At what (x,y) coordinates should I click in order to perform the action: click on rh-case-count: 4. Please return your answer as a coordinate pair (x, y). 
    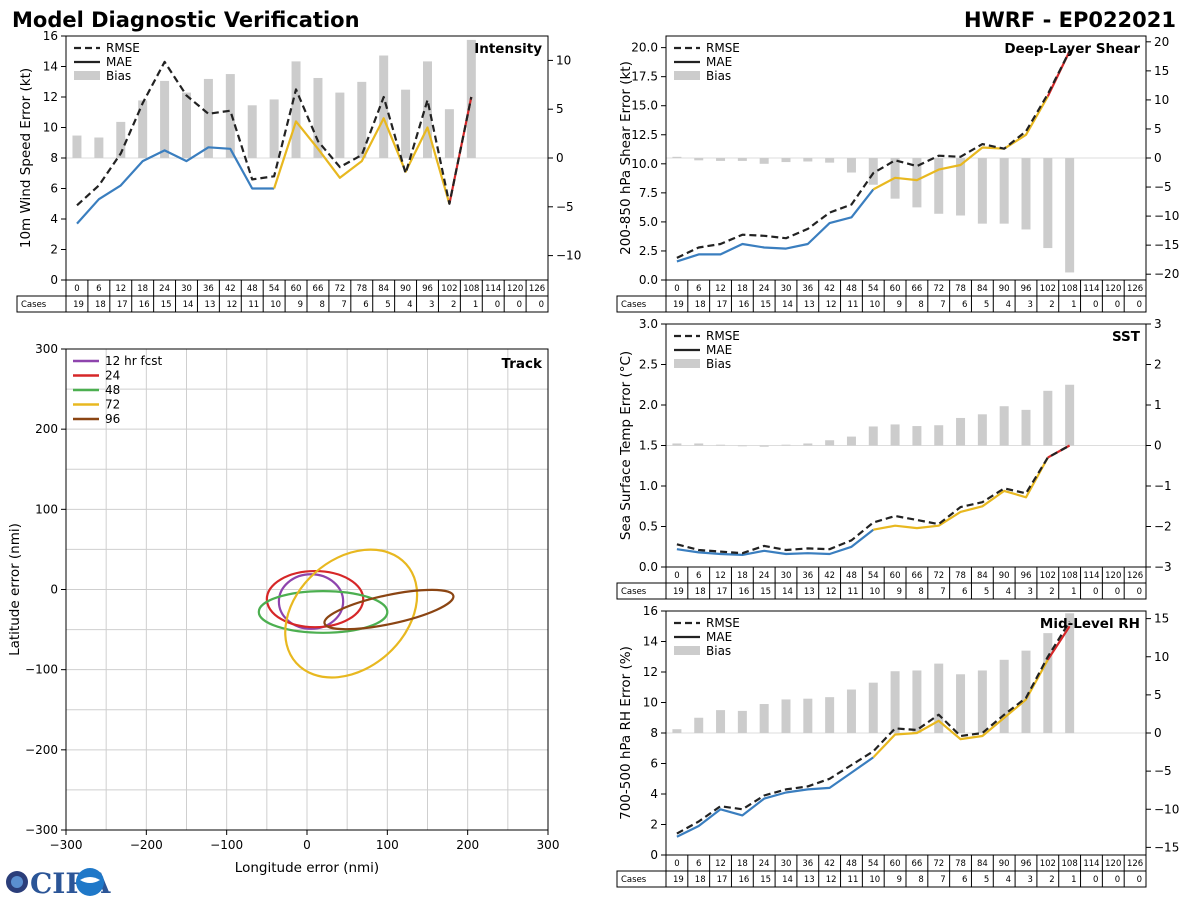
    Looking at the image, I should click on (1008, 880).